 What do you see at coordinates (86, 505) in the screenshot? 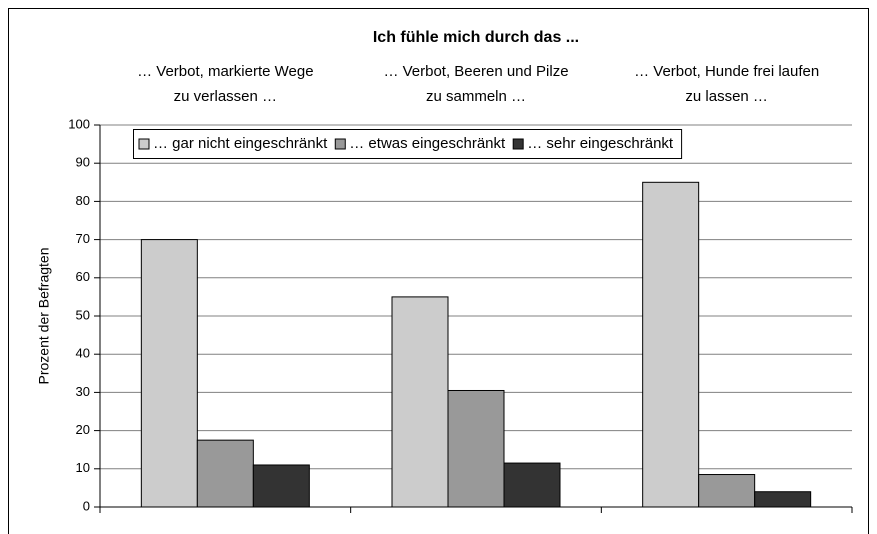
I see `y-tick-label: 0` at bounding box center [86, 505].